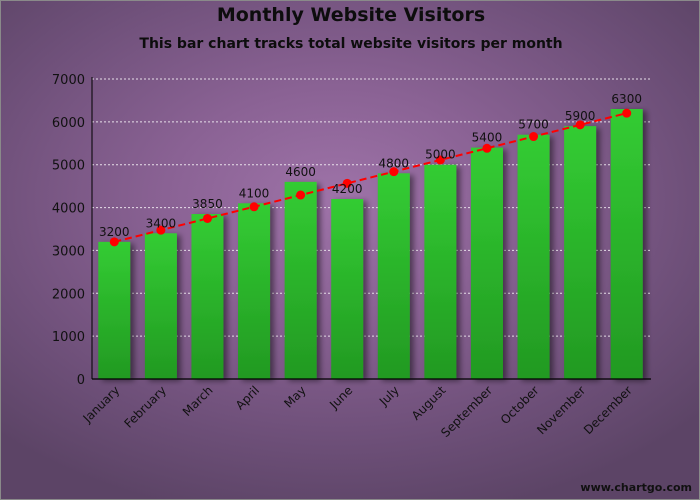 This screenshot has width=700, height=500. What do you see at coordinates (608, 410) in the screenshot?
I see `x-tick-label: December` at bounding box center [608, 410].